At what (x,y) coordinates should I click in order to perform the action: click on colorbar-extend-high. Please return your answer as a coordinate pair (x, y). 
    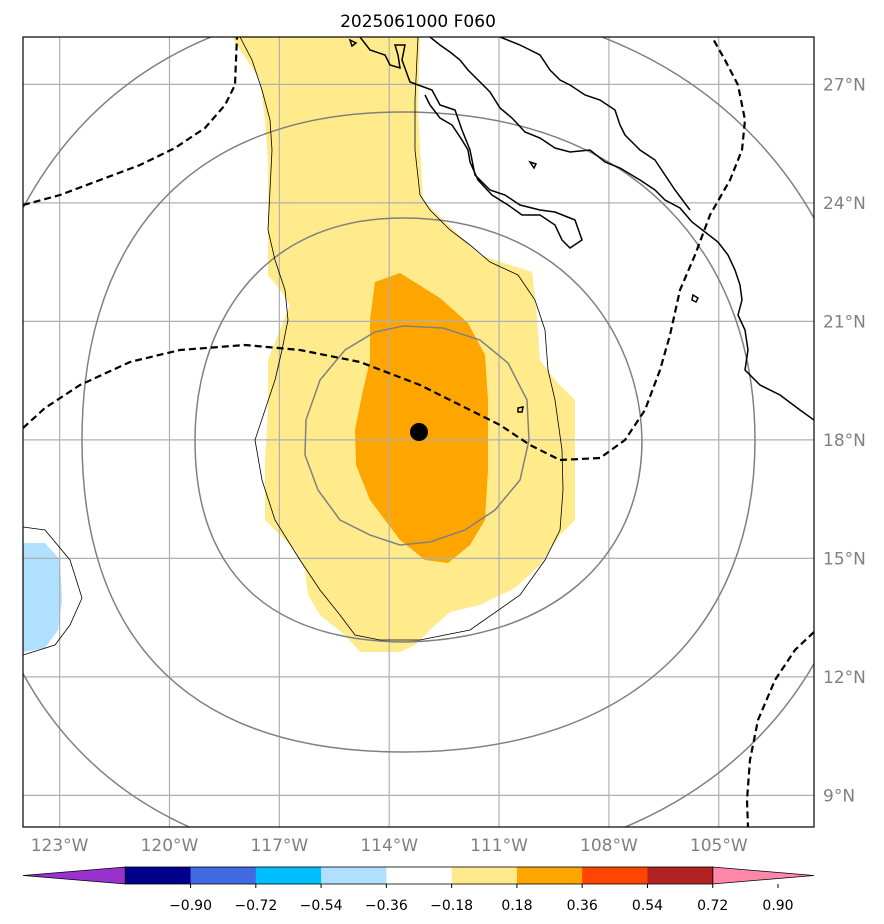
    Looking at the image, I should click on (763, 875).